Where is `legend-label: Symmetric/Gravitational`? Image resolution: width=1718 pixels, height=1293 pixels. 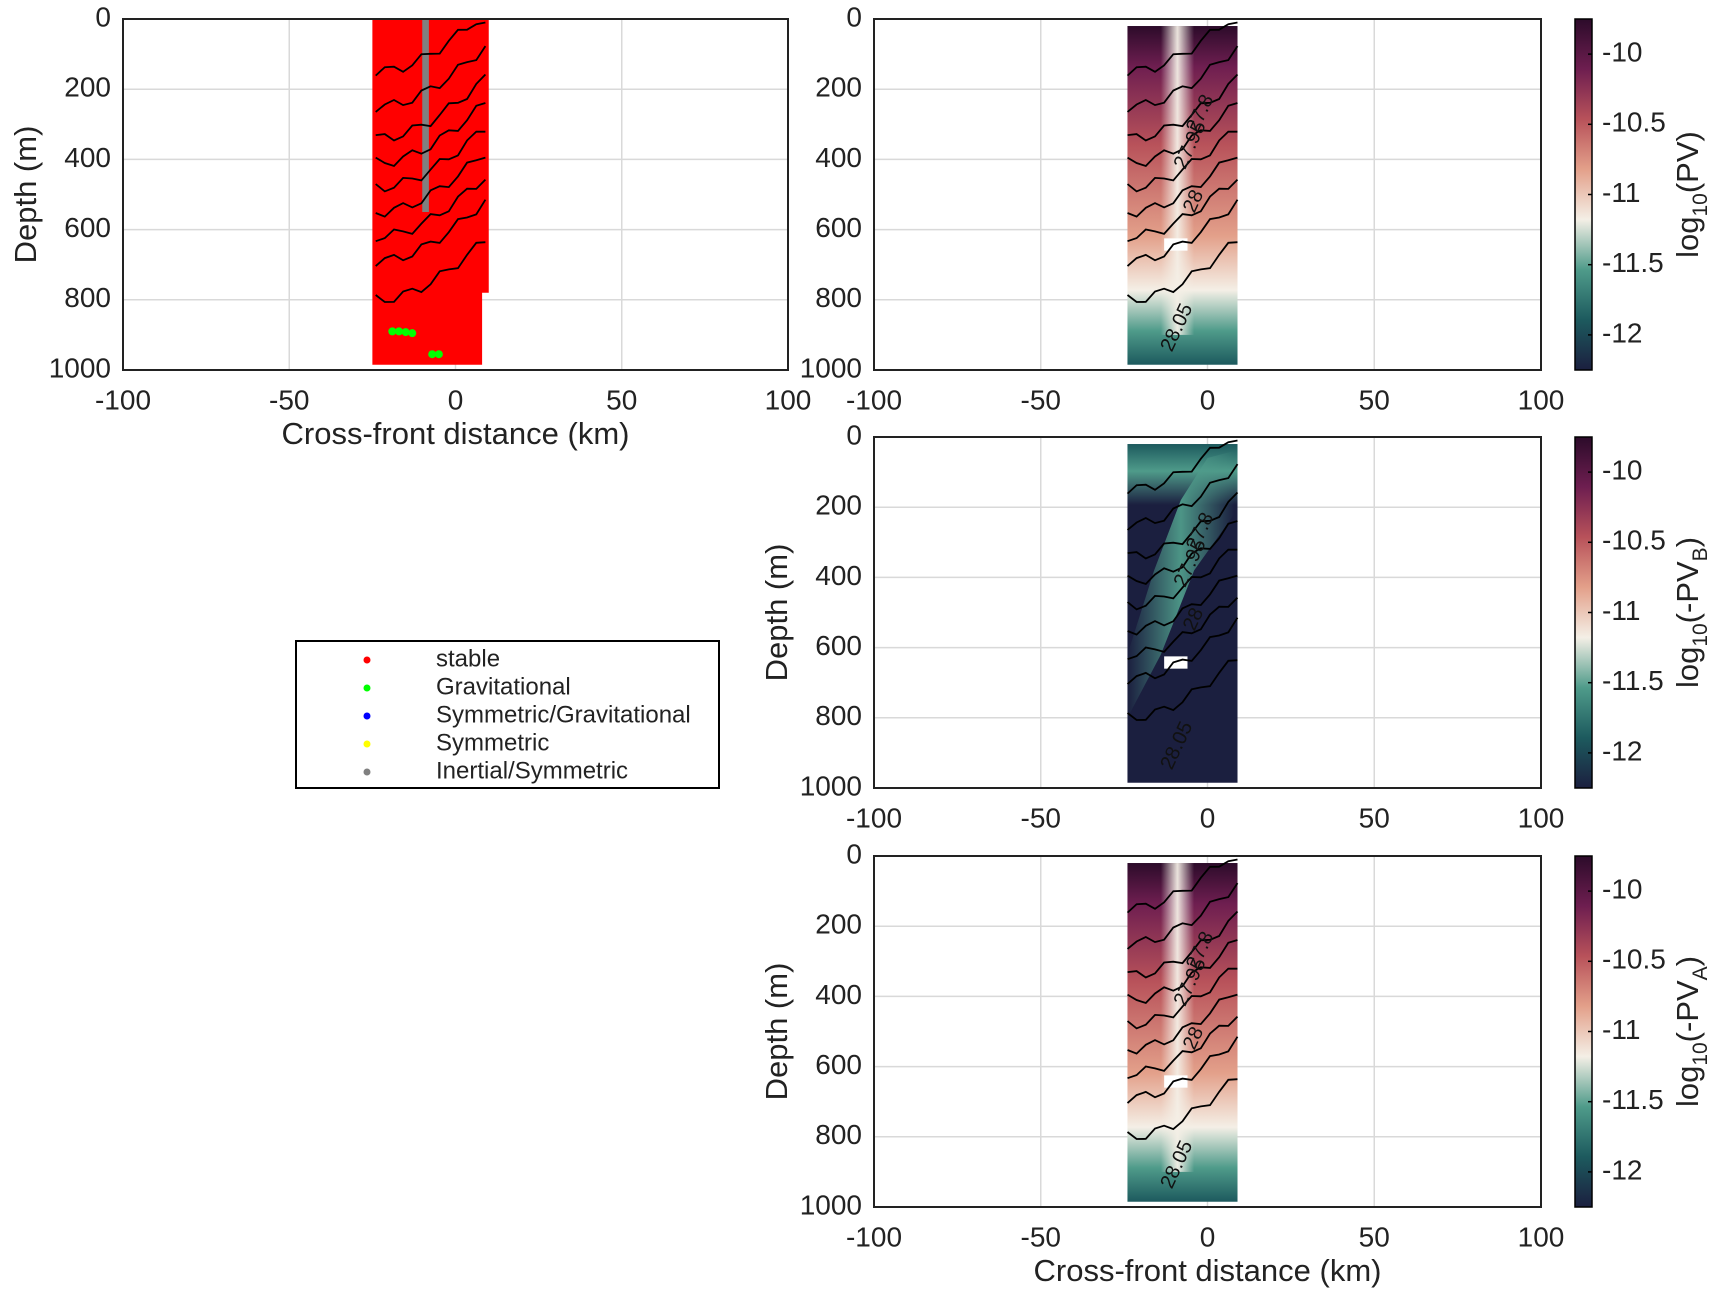 legend-label: Symmetric/Gravitational is located at coordinates (563, 714).